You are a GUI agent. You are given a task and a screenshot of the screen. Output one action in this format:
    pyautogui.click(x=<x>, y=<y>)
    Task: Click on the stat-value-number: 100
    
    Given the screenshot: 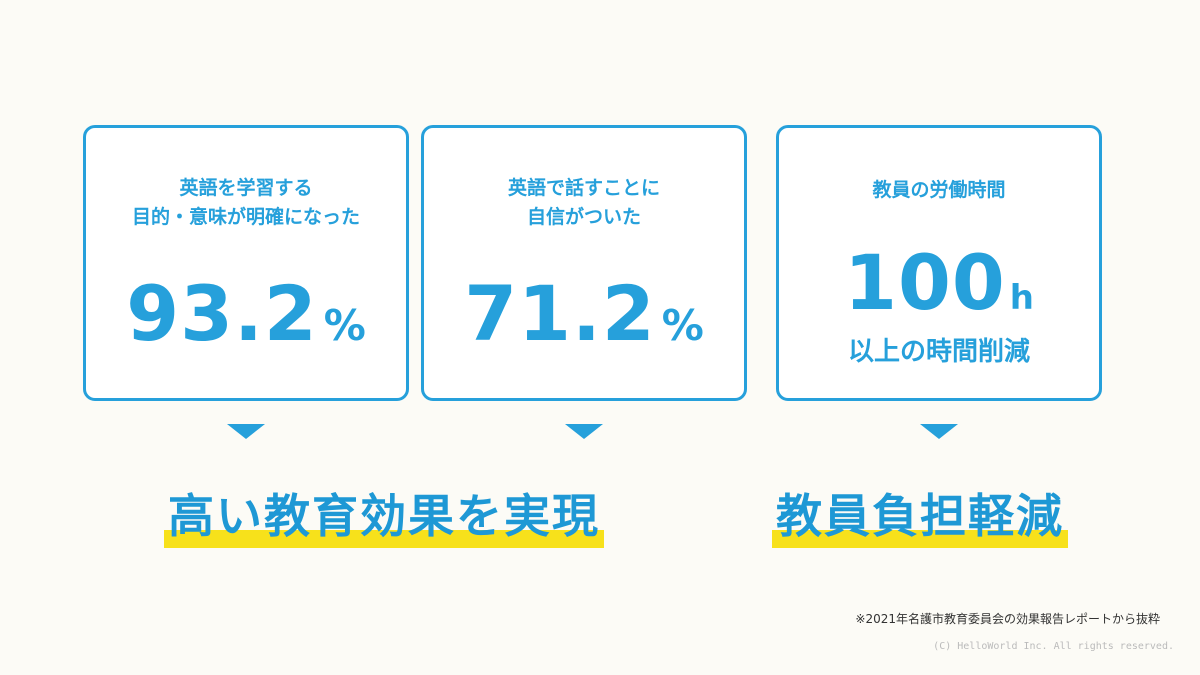 What is the action you would take?
    pyautogui.click(x=925, y=282)
    